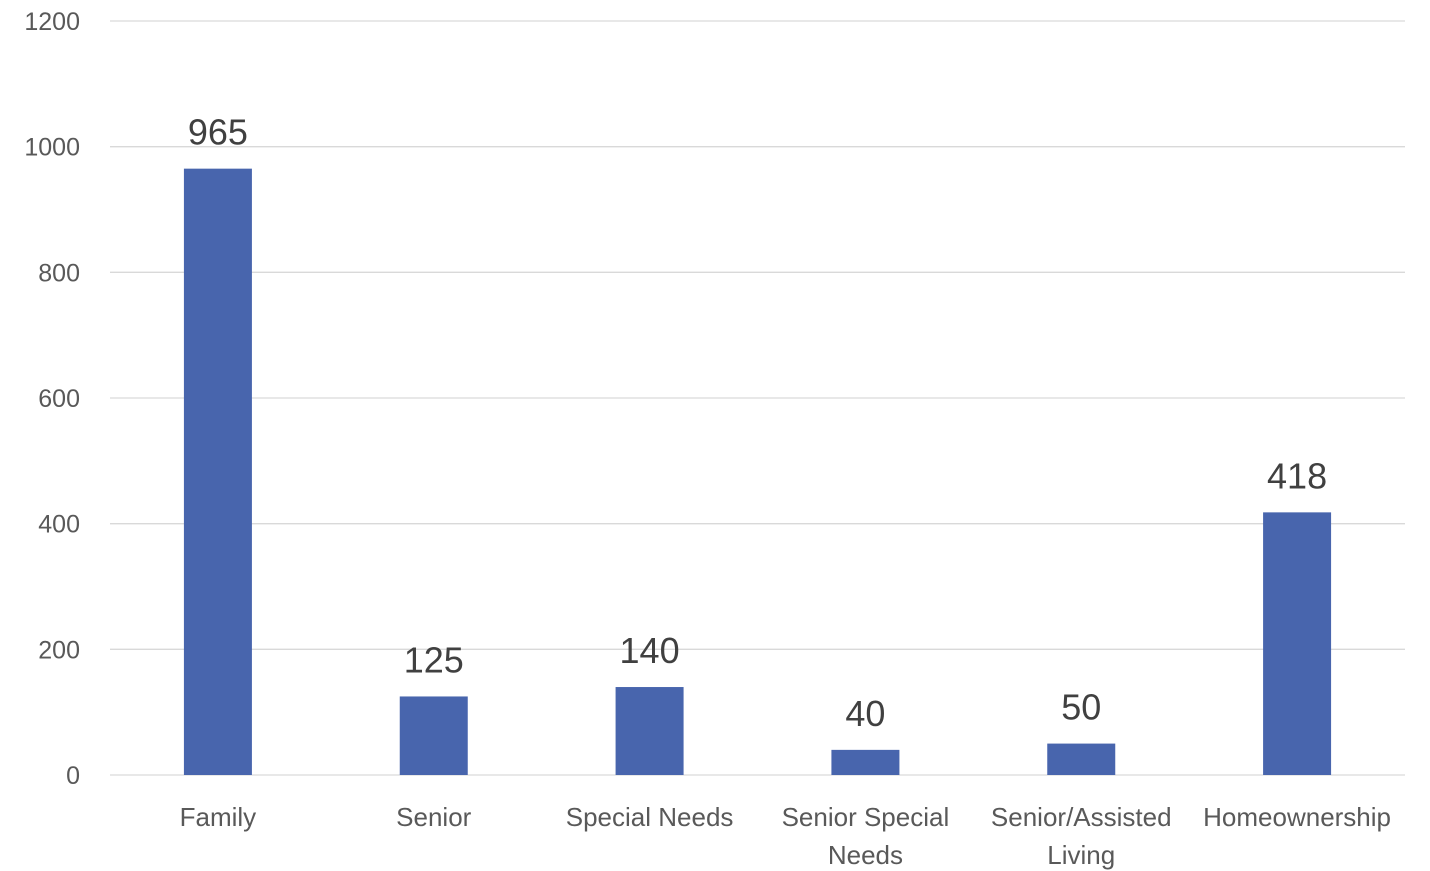 Image resolution: width=1430 pixels, height=871 pixels. I want to click on y-tick-label-1200: 1200, so click(52, 22).